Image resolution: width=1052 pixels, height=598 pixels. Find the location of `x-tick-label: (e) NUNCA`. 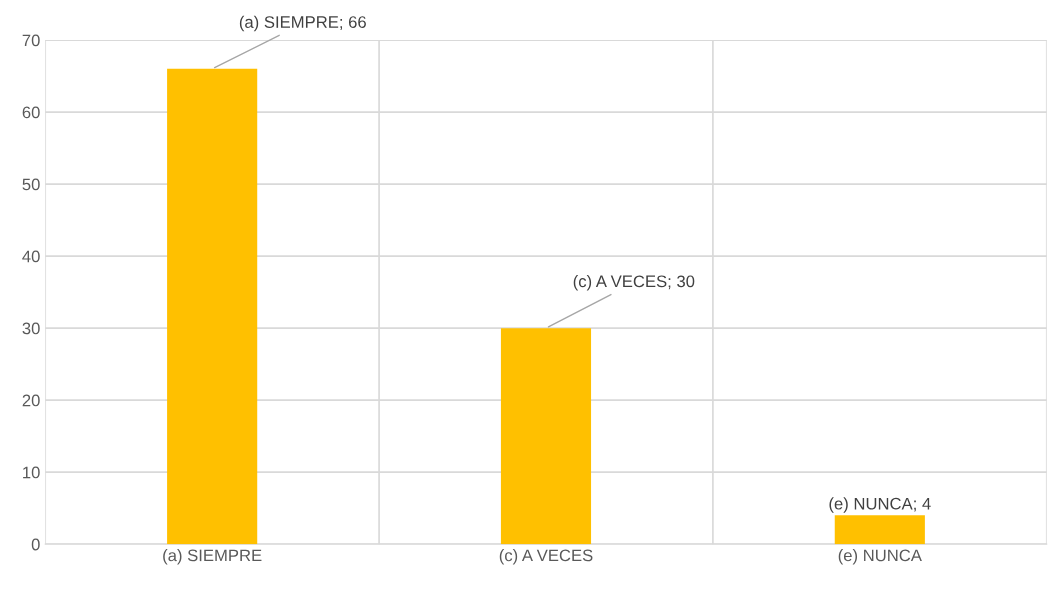

x-tick-label: (e) NUNCA is located at coordinates (880, 557).